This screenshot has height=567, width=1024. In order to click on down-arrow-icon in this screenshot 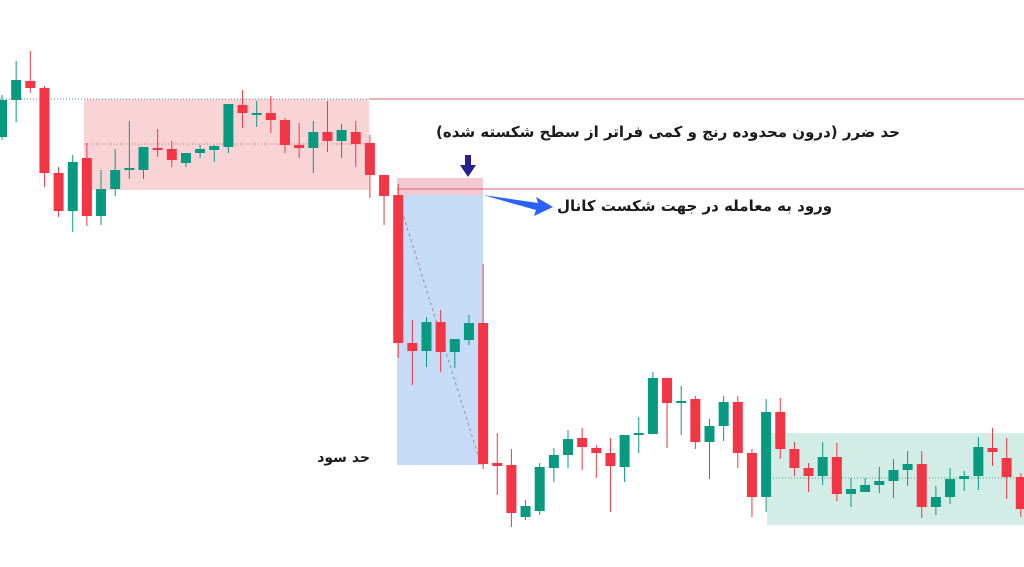, I will do `click(468, 171)`.